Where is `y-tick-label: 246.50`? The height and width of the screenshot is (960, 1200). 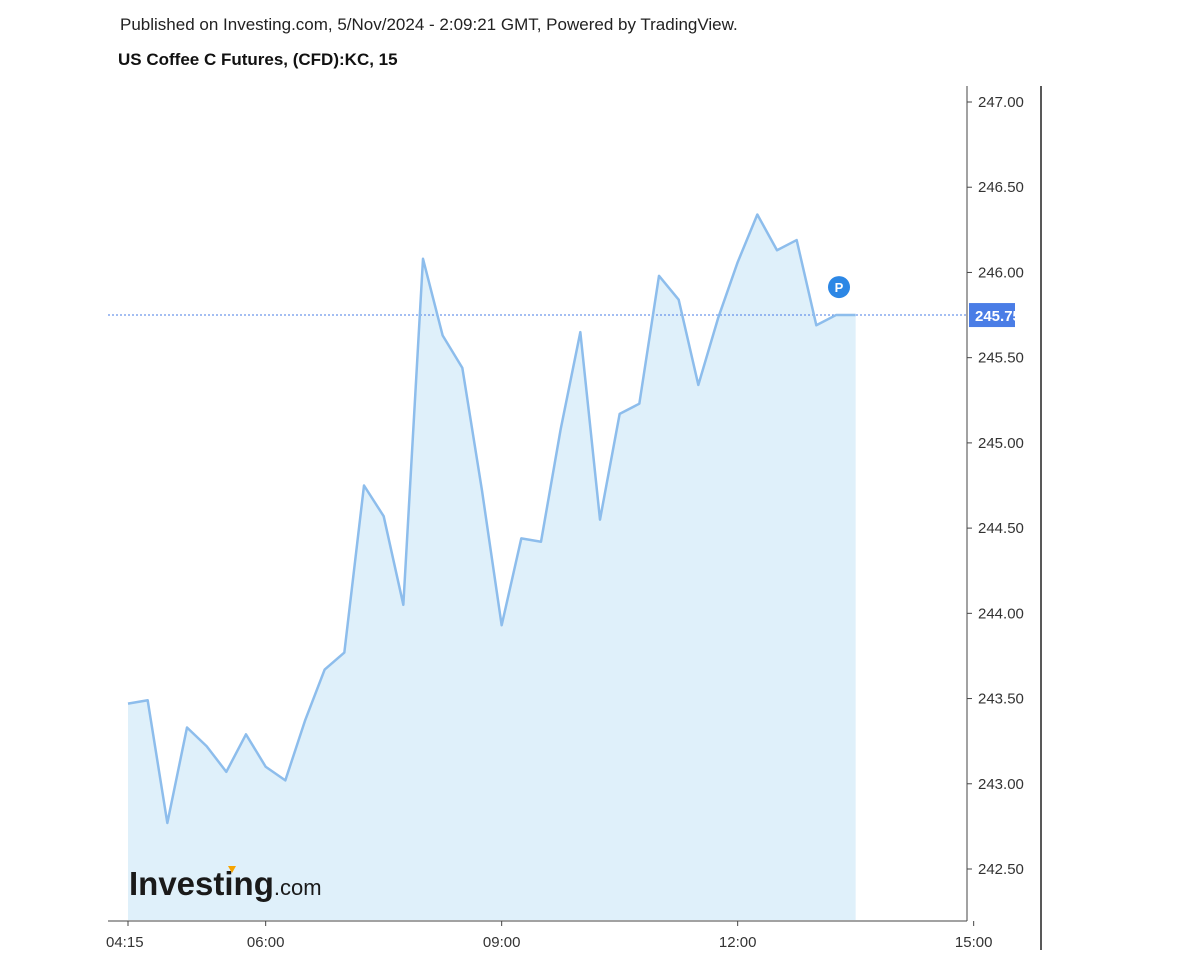
y-tick-label: 246.50 is located at coordinates (1001, 187).